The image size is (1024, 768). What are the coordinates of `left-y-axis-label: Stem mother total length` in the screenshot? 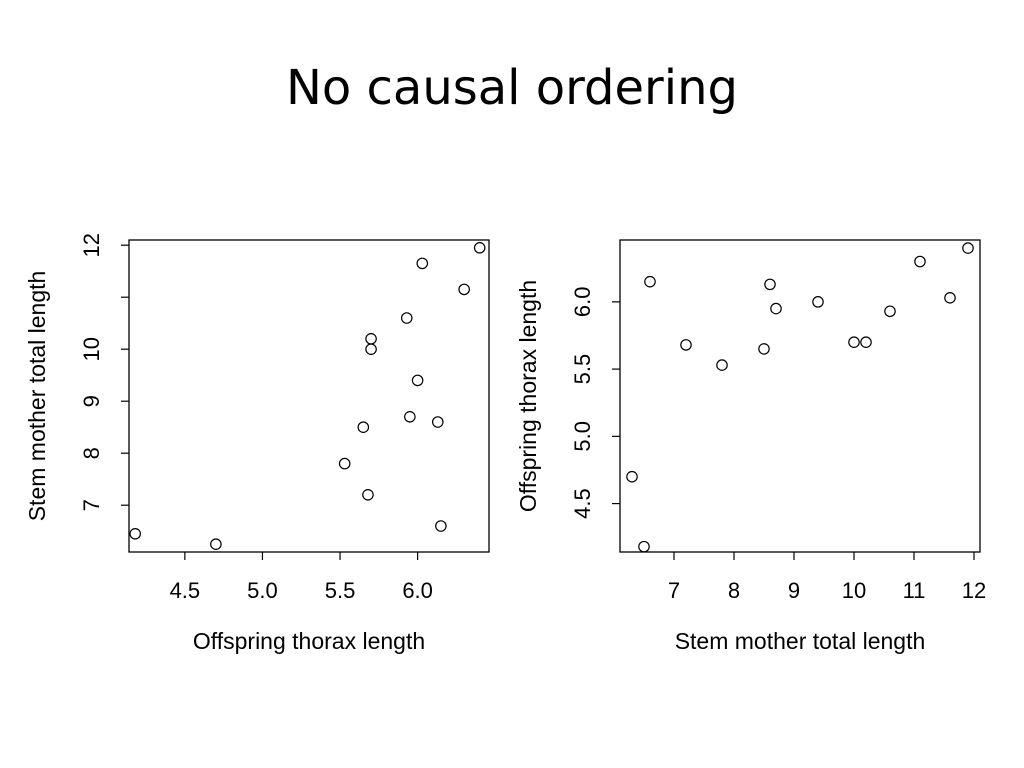 It's located at (37, 396).